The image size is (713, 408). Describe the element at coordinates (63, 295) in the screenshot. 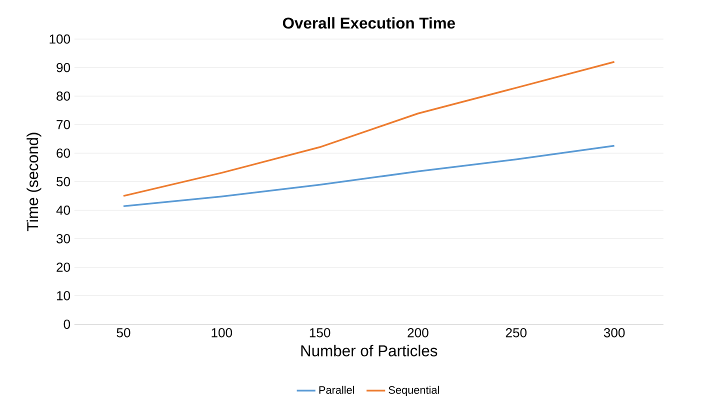

I see `y-tick-label: 10` at that location.